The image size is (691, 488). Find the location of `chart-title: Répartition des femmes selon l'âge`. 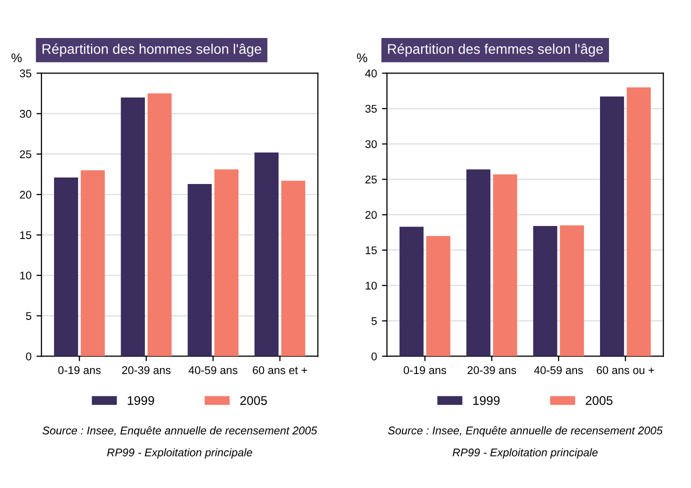

chart-title: Répartition des femmes selon l'âge is located at coordinates (495, 50).